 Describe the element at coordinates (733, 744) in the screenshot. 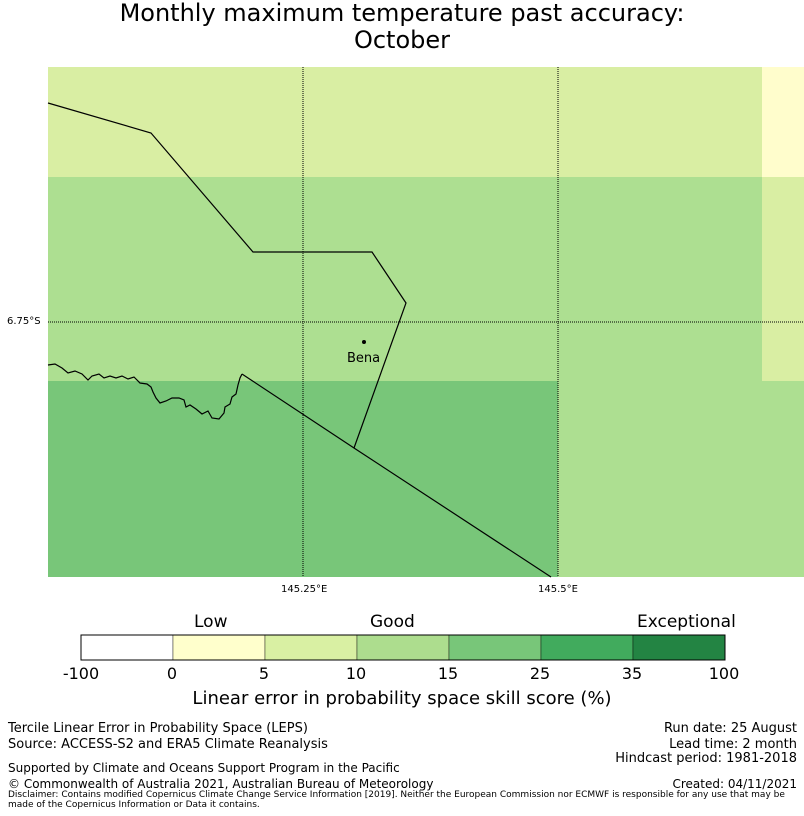

I see `lead-time-text: Lead time: 2 month` at that location.